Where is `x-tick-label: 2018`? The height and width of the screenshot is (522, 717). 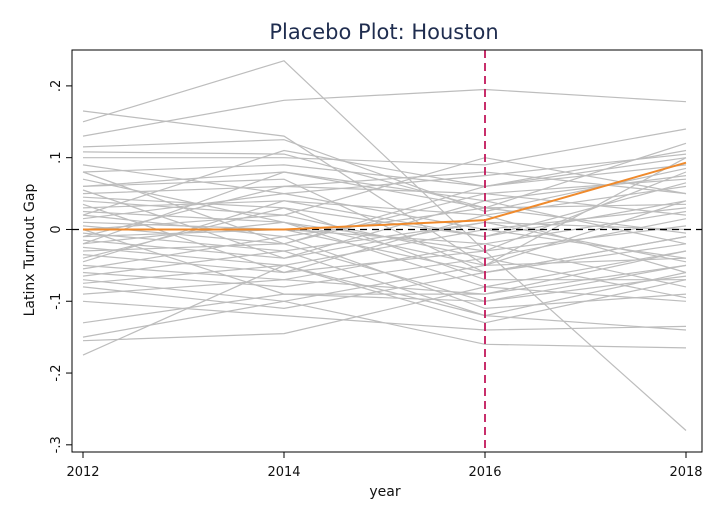 x-tick-label: 2018 is located at coordinates (685, 472).